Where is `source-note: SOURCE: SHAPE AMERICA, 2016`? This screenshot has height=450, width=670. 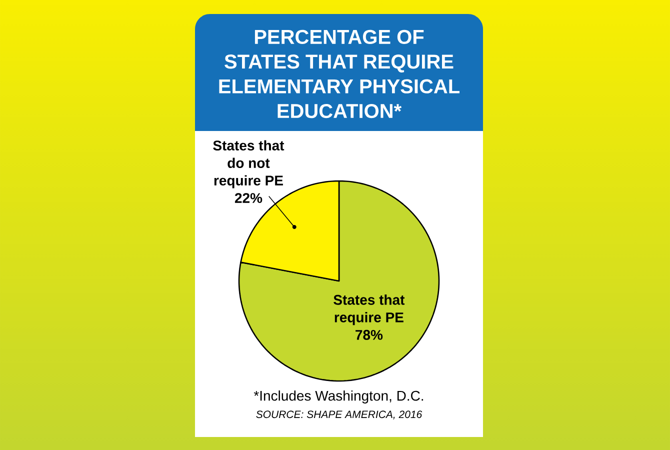
source-note: SOURCE: SHAPE AMERICA, 2016 is located at coordinates (339, 415).